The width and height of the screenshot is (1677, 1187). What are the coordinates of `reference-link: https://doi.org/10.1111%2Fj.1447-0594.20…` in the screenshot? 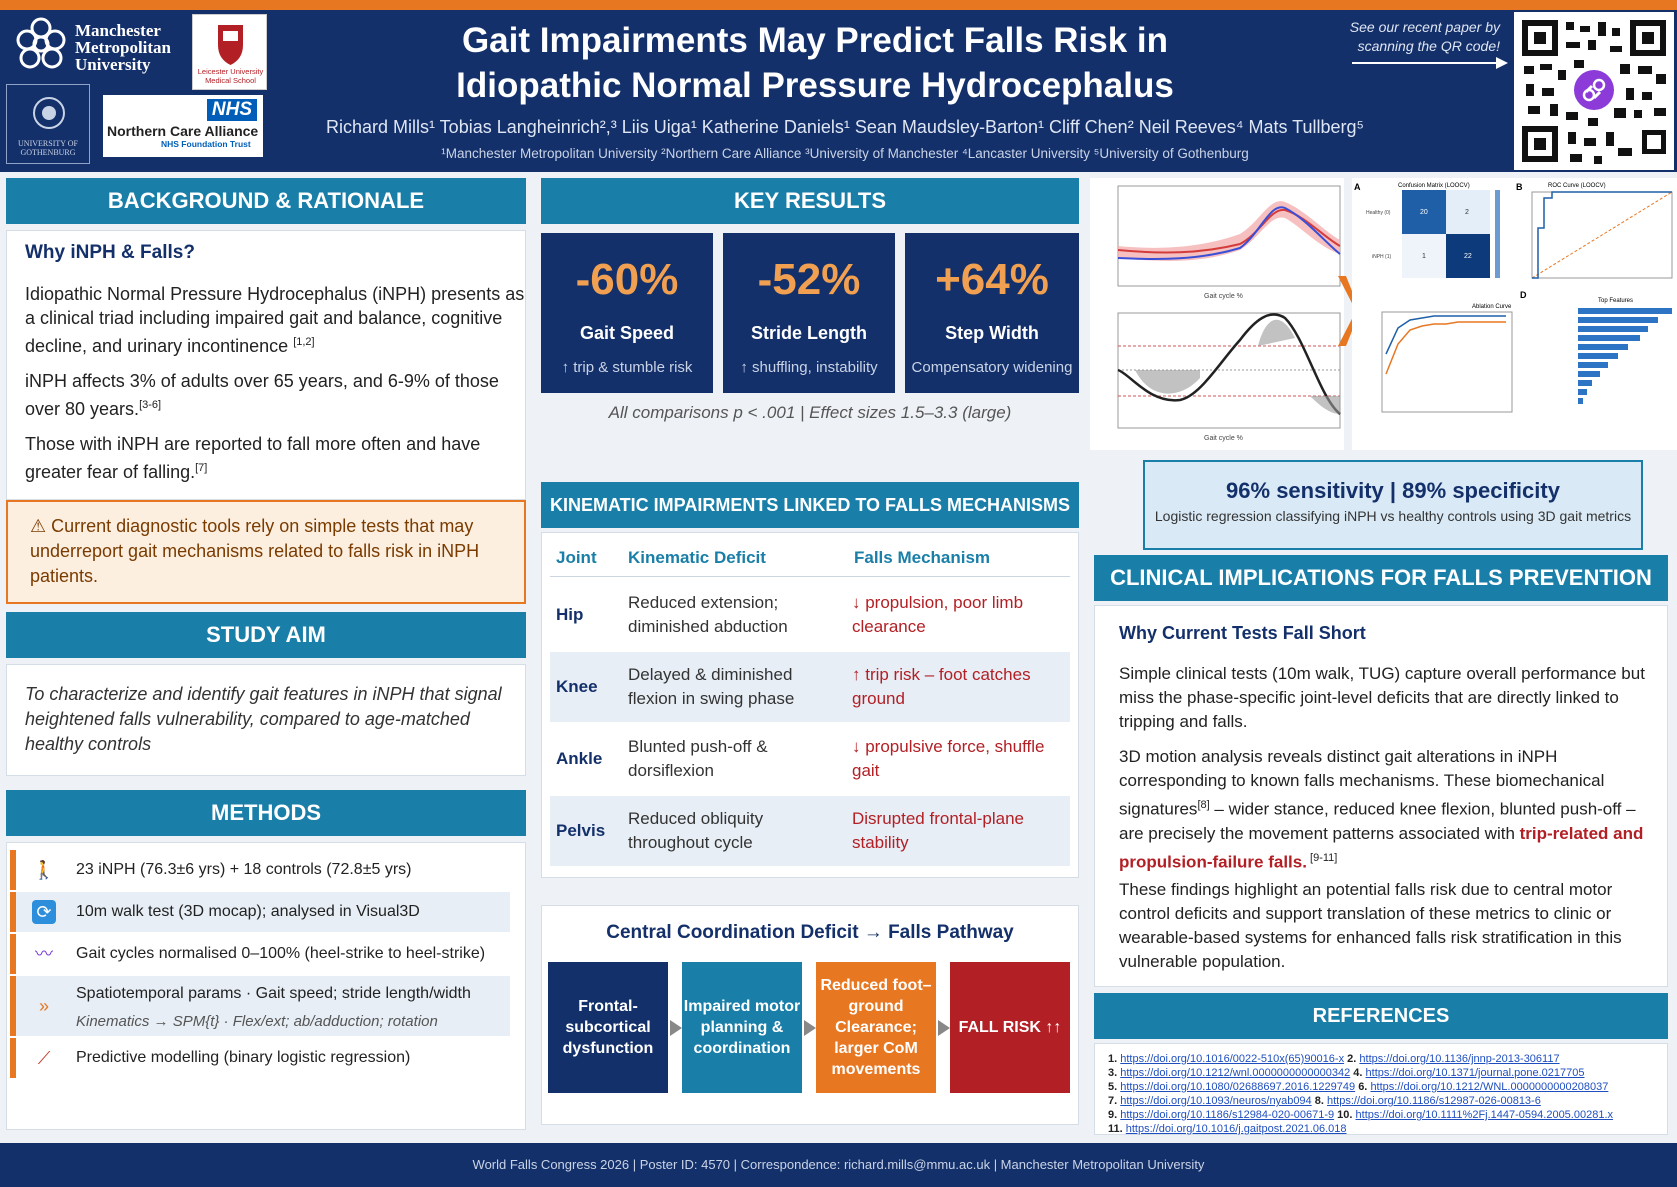 It's located at (1484, 1115).